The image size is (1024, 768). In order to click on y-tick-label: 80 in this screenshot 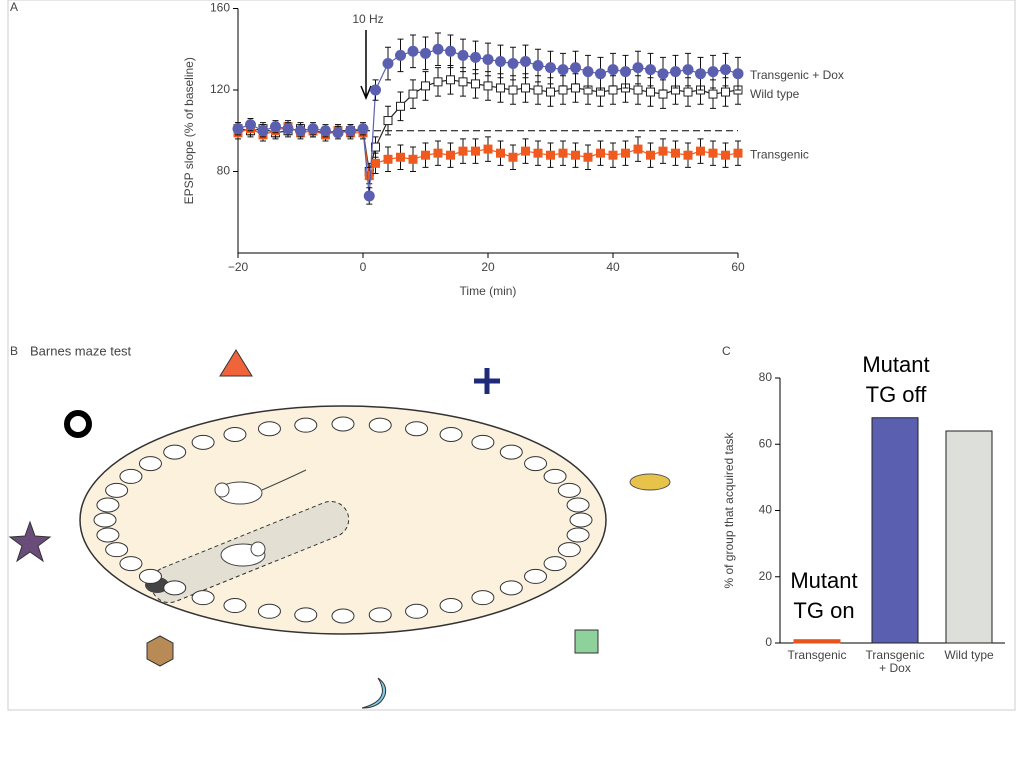, I will do `click(224, 171)`.